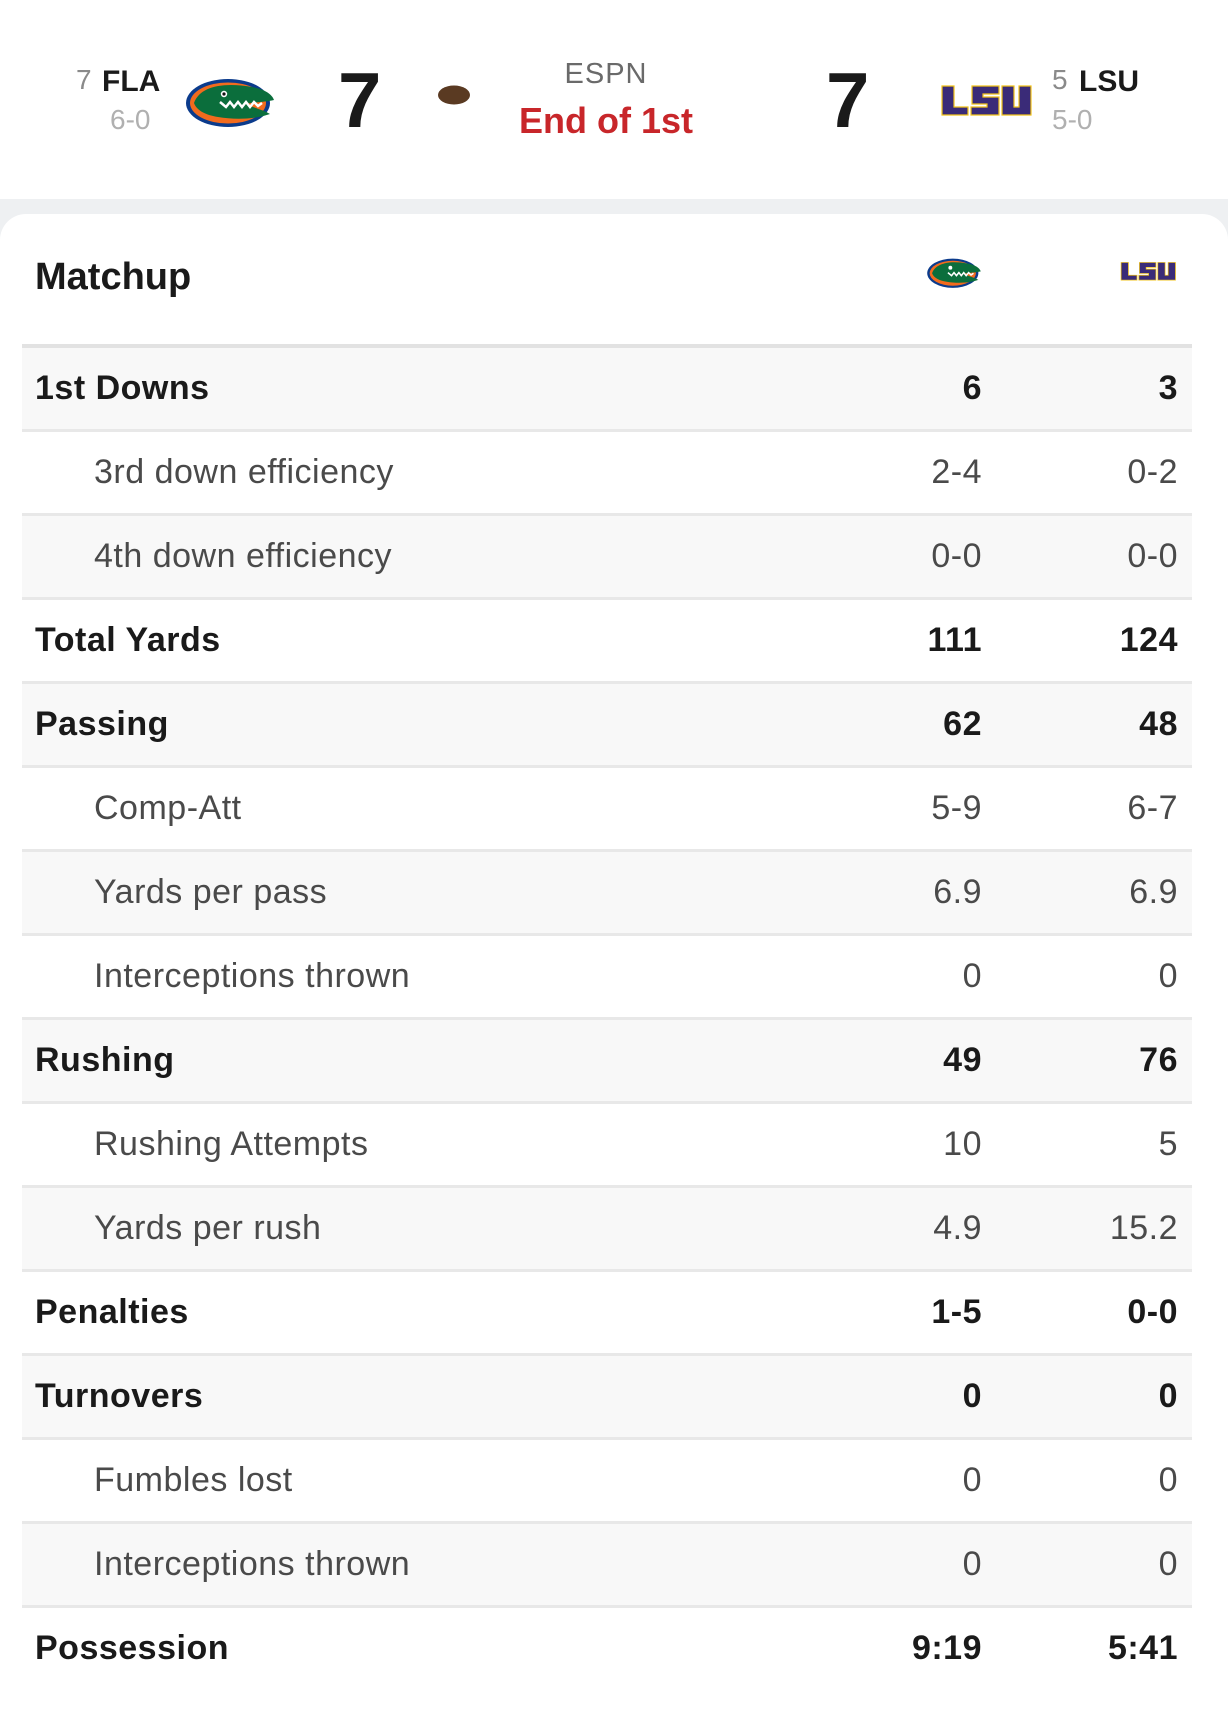  Describe the element at coordinates (607, 642) in the screenshot. I see `stat-row: Total Yards 111 124` at that location.